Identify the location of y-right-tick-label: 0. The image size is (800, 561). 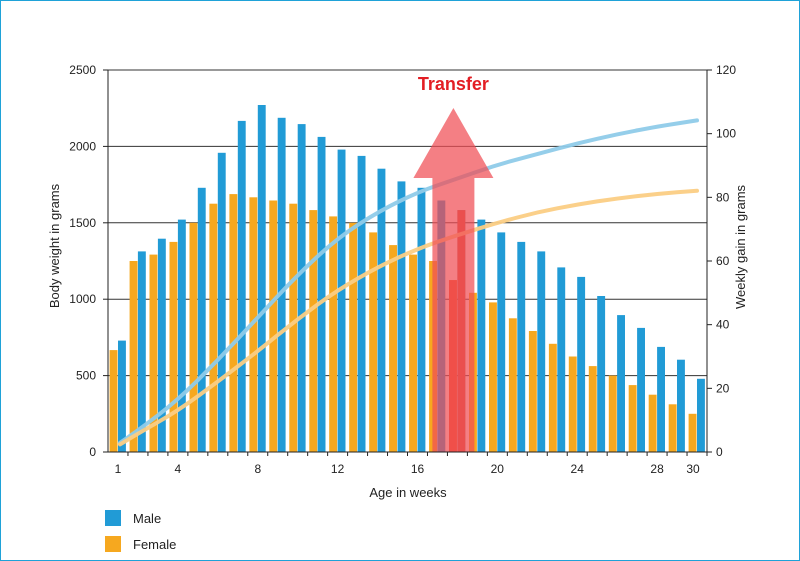
(719, 452).